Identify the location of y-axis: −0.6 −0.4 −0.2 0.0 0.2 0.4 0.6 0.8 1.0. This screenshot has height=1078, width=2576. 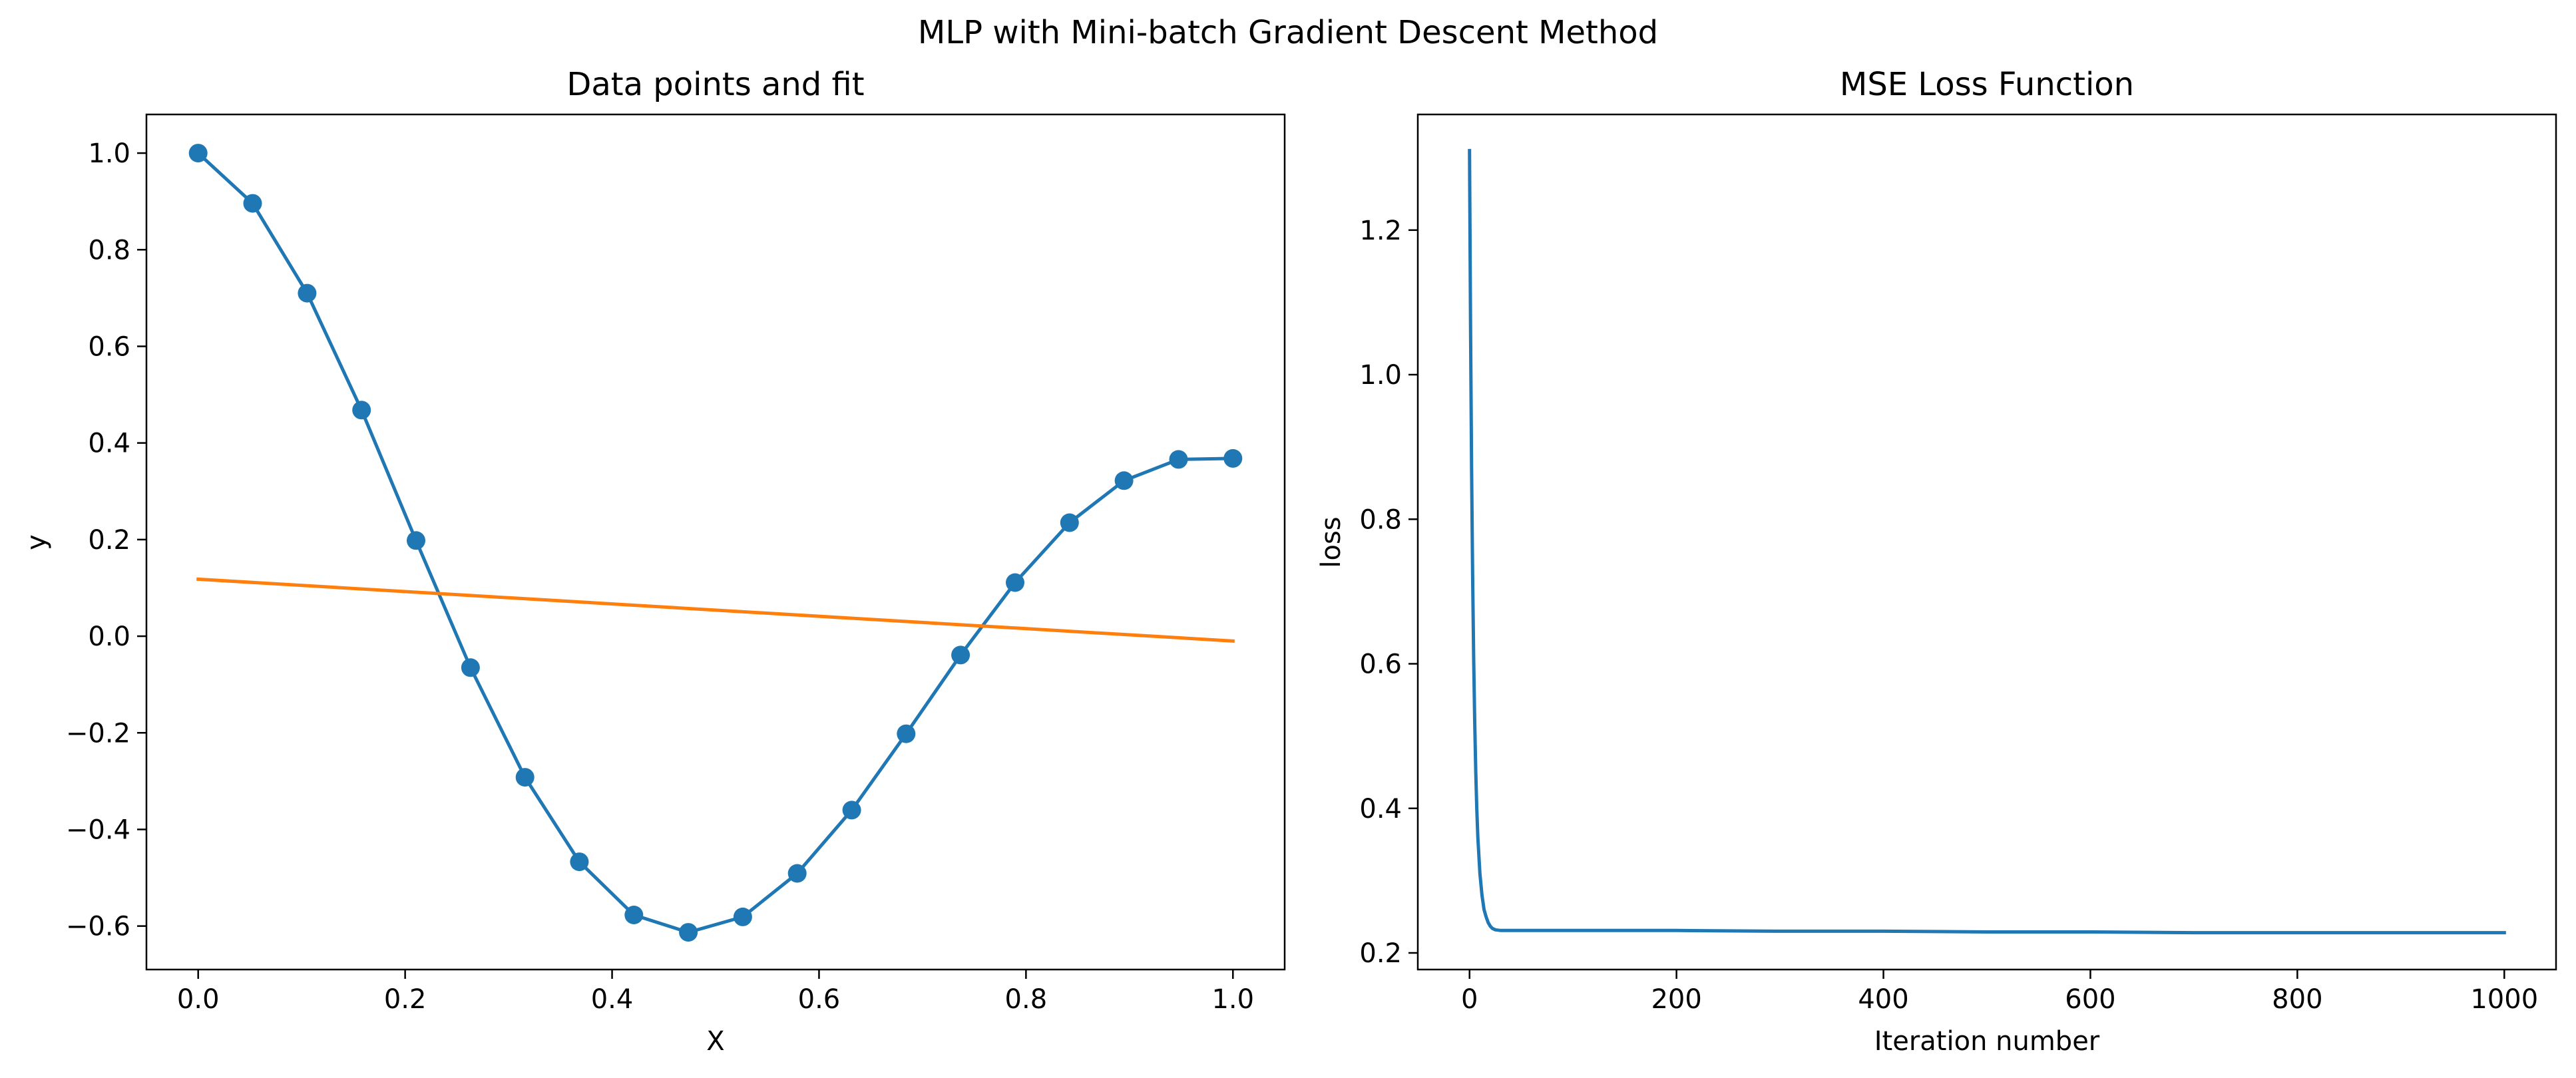
(106, 540).